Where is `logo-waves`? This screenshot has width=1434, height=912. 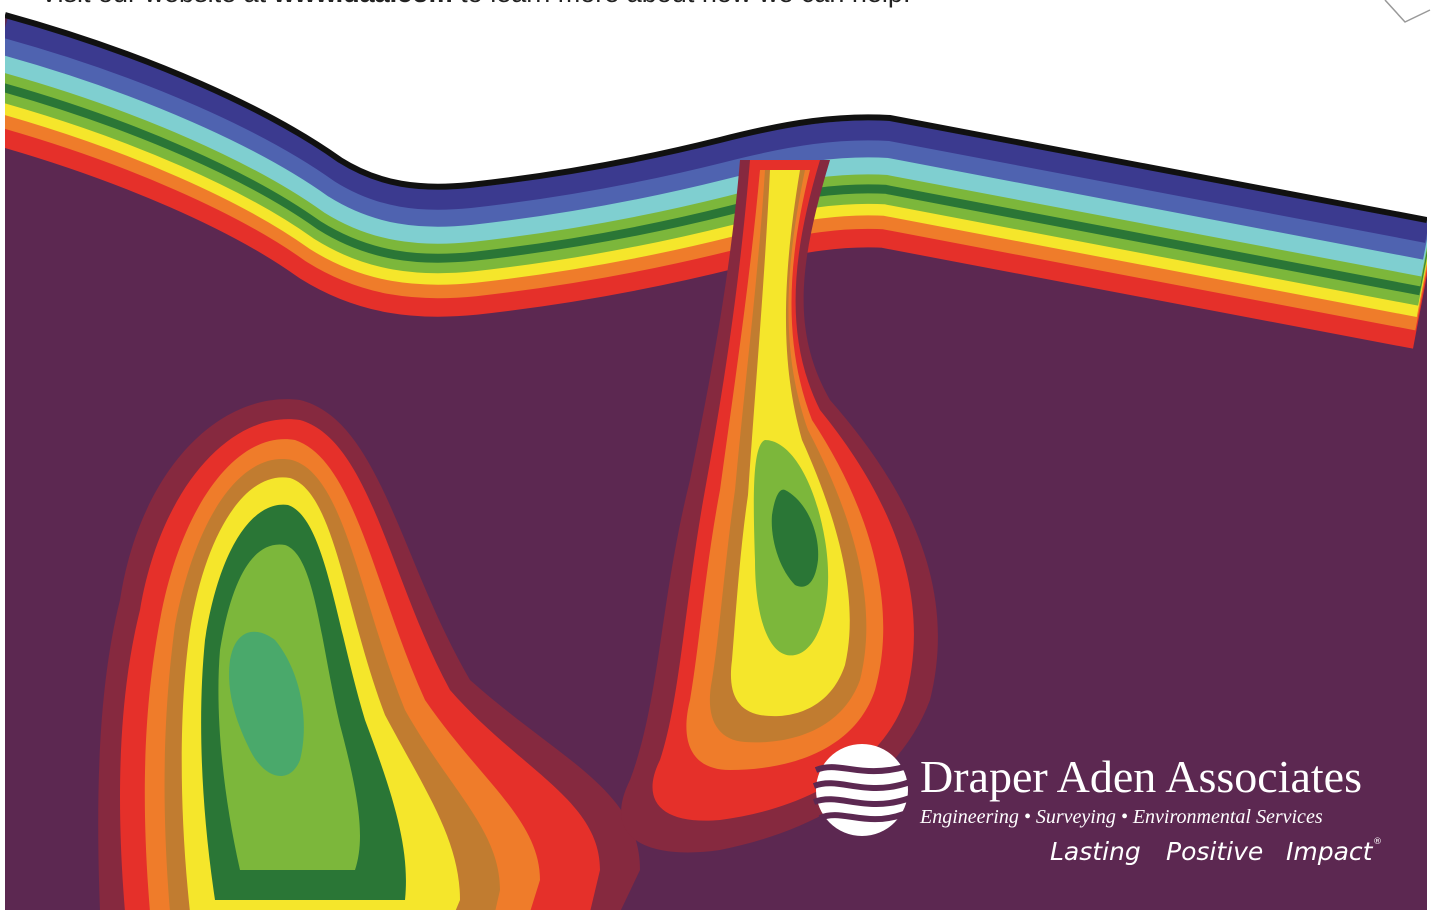 logo-waves is located at coordinates (862, 793).